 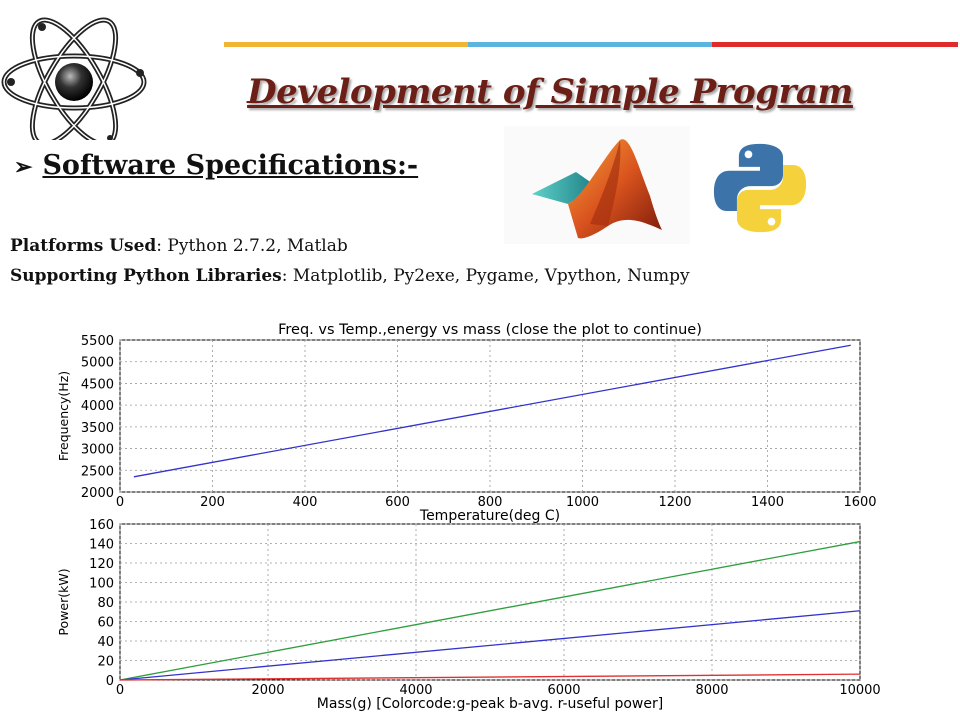 What do you see at coordinates (760, 188) in the screenshot?
I see `python-logo-icon` at bounding box center [760, 188].